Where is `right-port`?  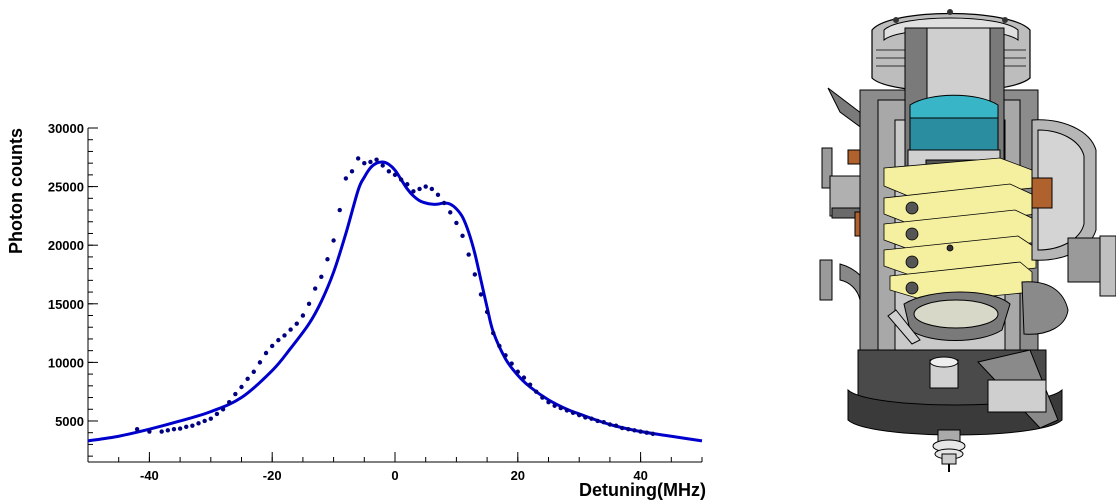 right-port is located at coordinates (1068, 227).